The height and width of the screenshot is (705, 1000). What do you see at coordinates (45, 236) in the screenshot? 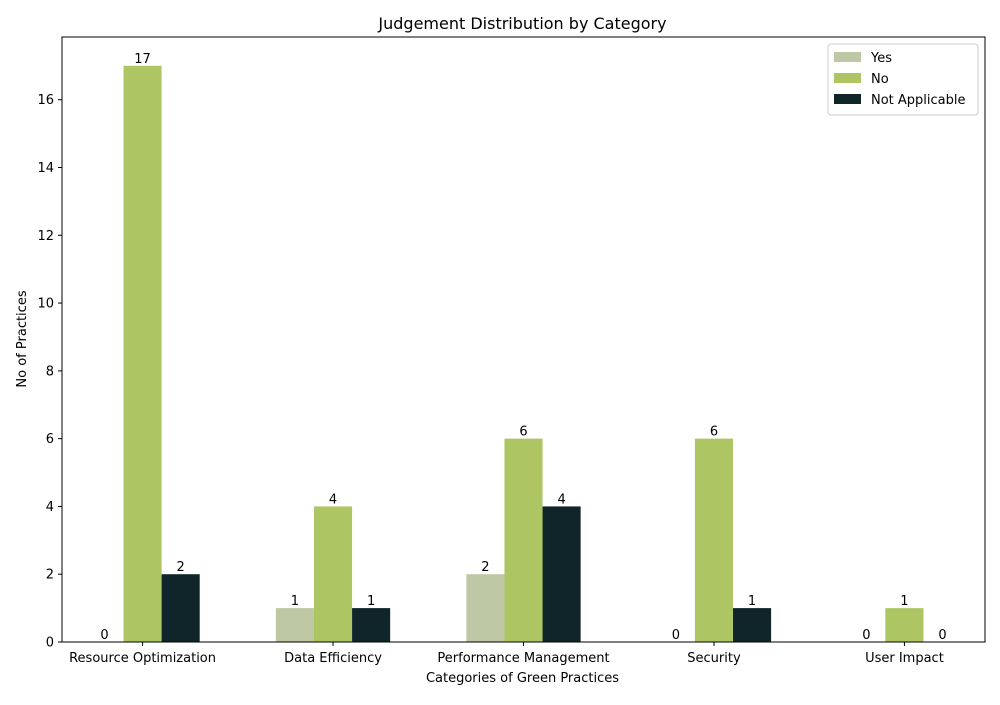
I see `y-tick-label: 12` at bounding box center [45, 236].